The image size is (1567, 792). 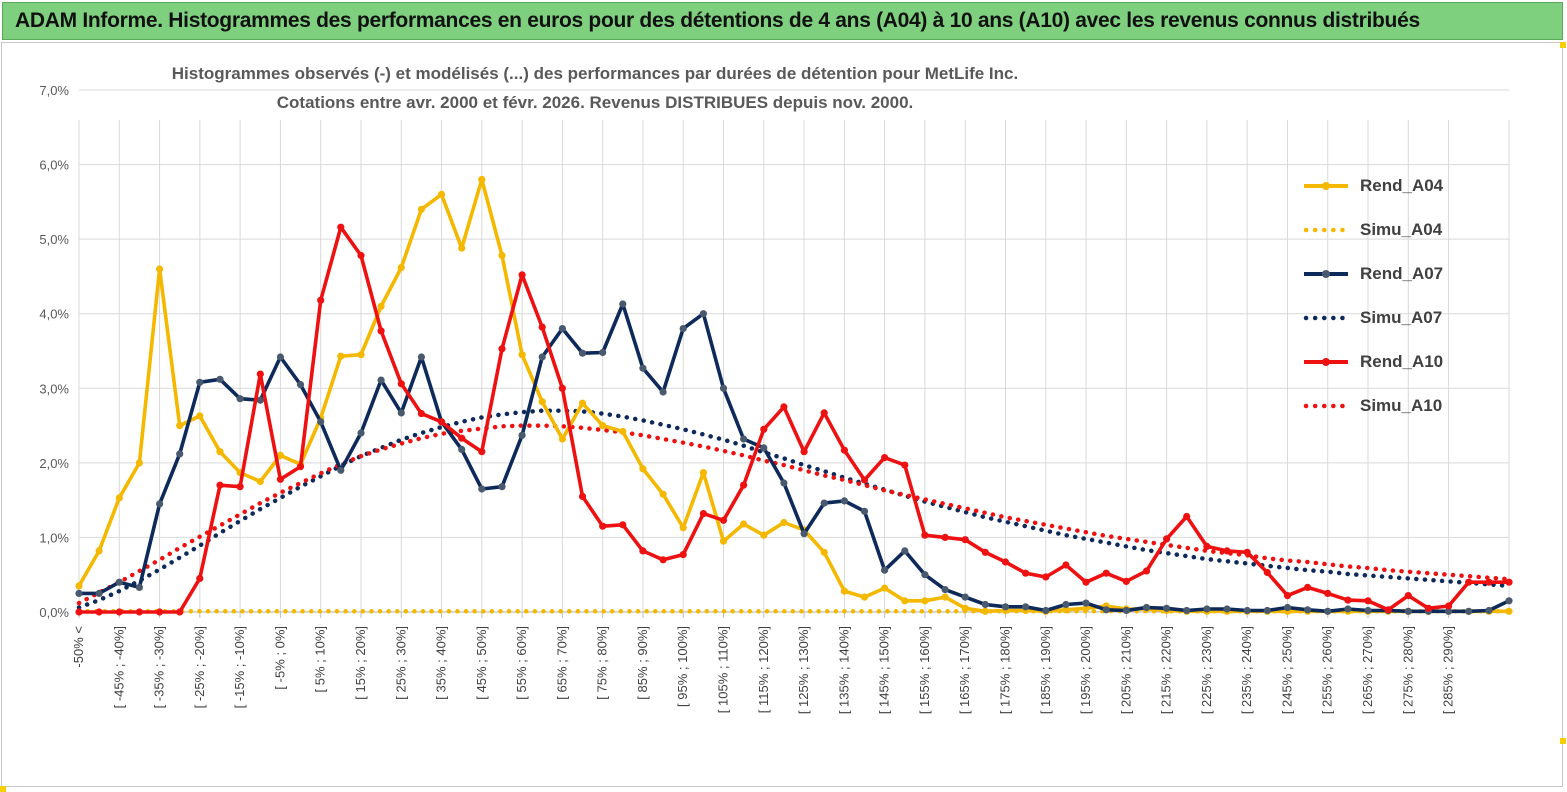 I want to click on x-tick-label: [ 265% ; 270%], so click(x=1367, y=670).